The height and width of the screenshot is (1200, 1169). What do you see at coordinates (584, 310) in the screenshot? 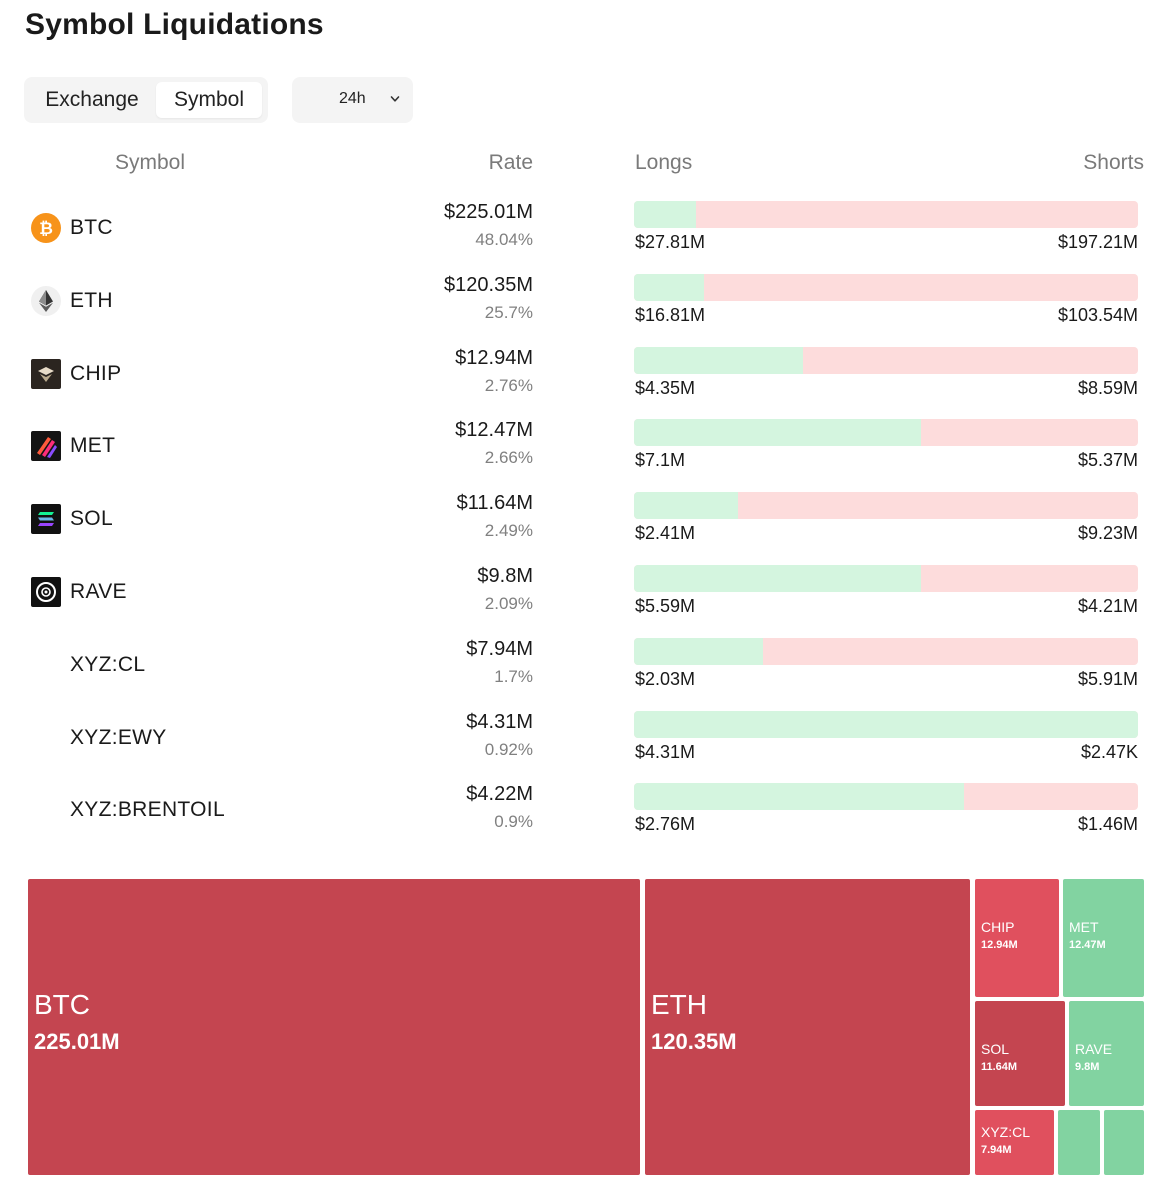
I see `table-row: ETH $120.35M 25.7% $16.81M $103.54M` at bounding box center [584, 310].